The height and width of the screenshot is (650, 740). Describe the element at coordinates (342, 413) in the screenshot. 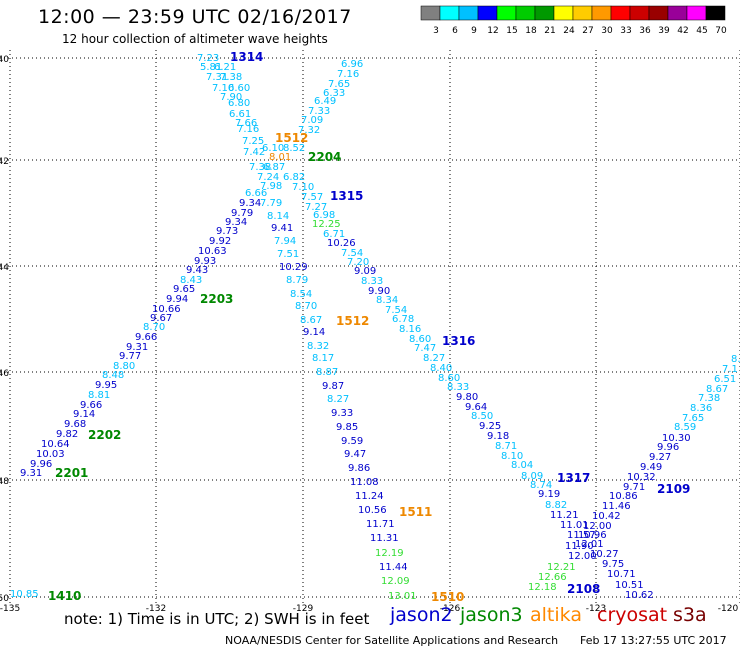

I see `wave-height-label: 9.33` at that location.